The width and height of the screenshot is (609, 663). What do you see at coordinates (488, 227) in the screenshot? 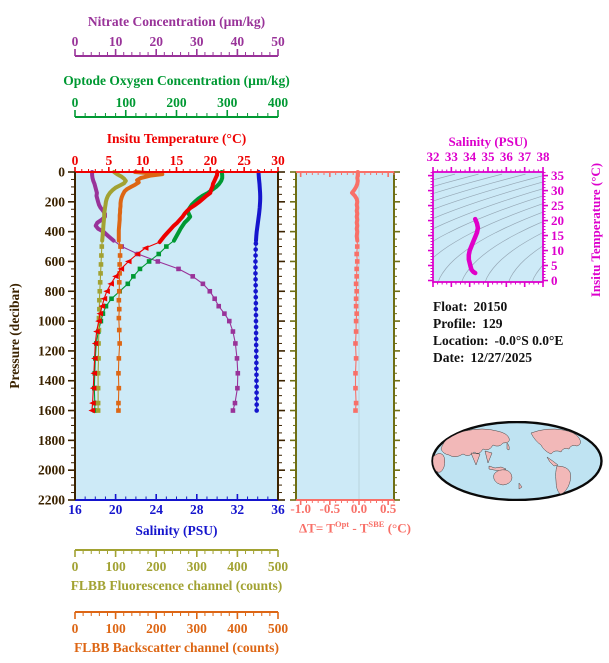
I see `ts-isopycnal-contours` at bounding box center [488, 227].